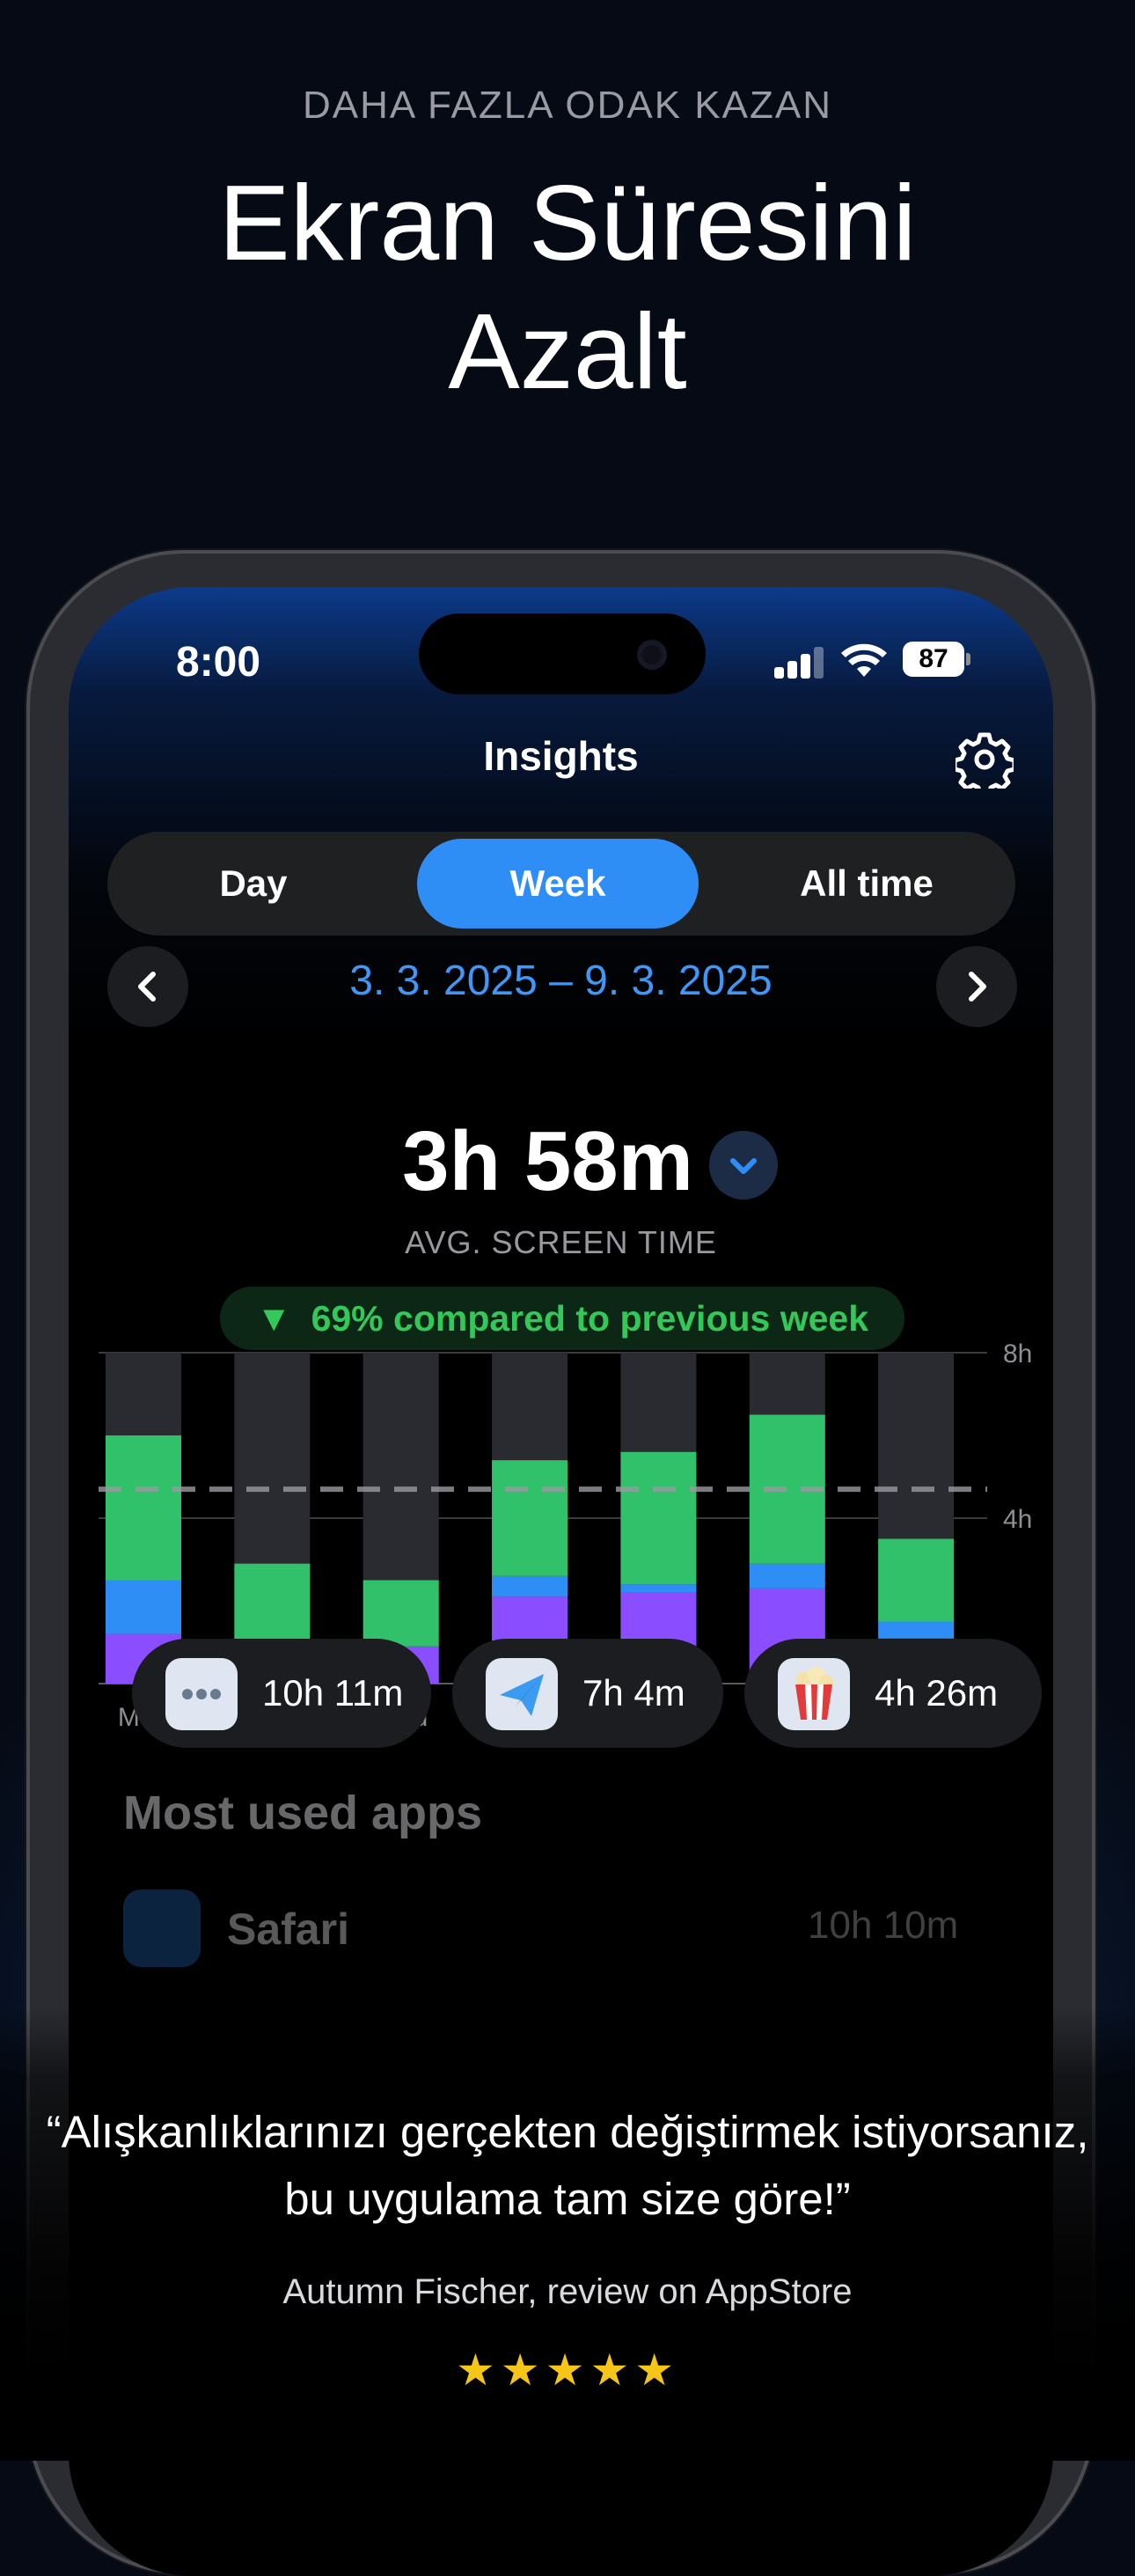  I want to click on chevron-down-icon, so click(743, 1166).